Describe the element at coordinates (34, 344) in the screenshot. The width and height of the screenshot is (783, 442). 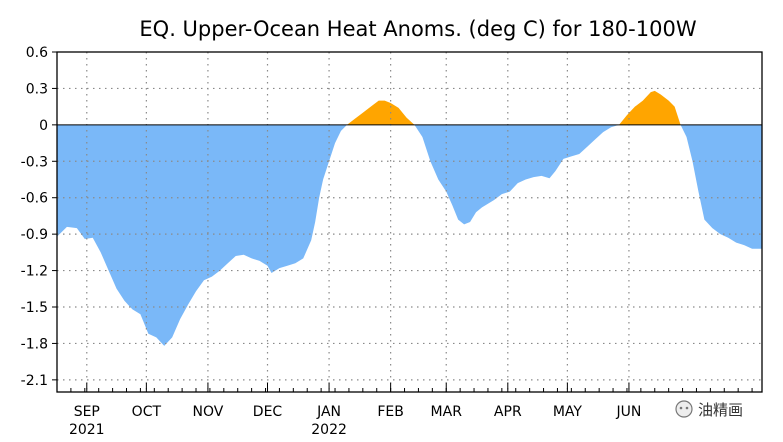
I see `y-tick-label: -1.8` at that location.